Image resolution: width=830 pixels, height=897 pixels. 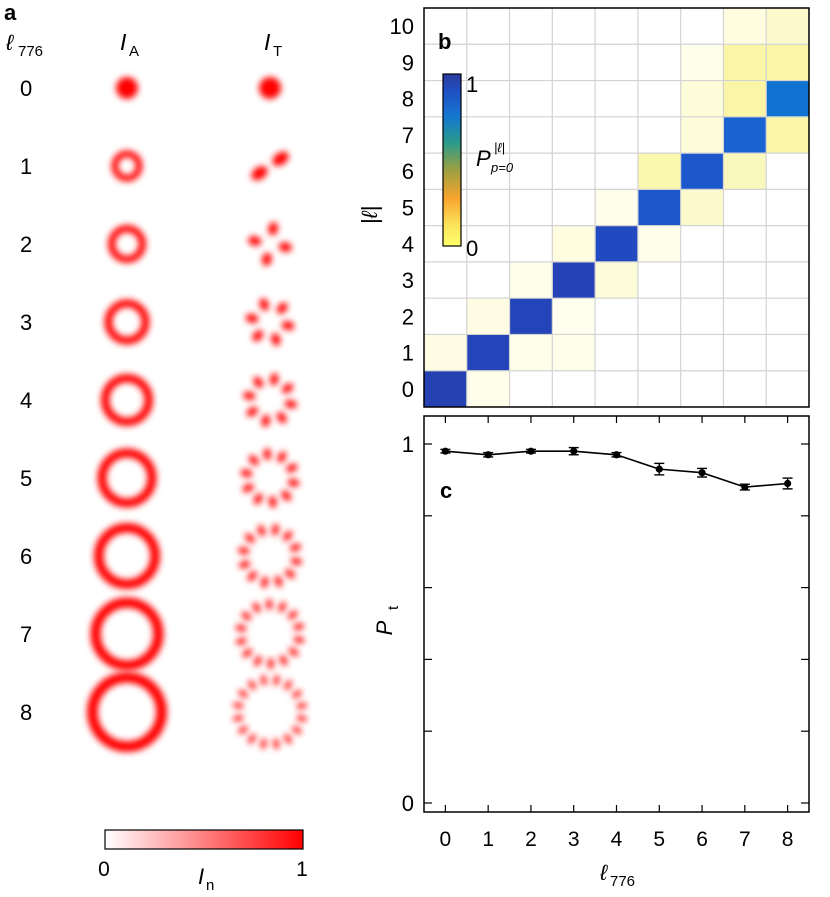 What do you see at coordinates (26, 244) in the screenshot?
I see `row-label: 2` at bounding box center [26, 244].